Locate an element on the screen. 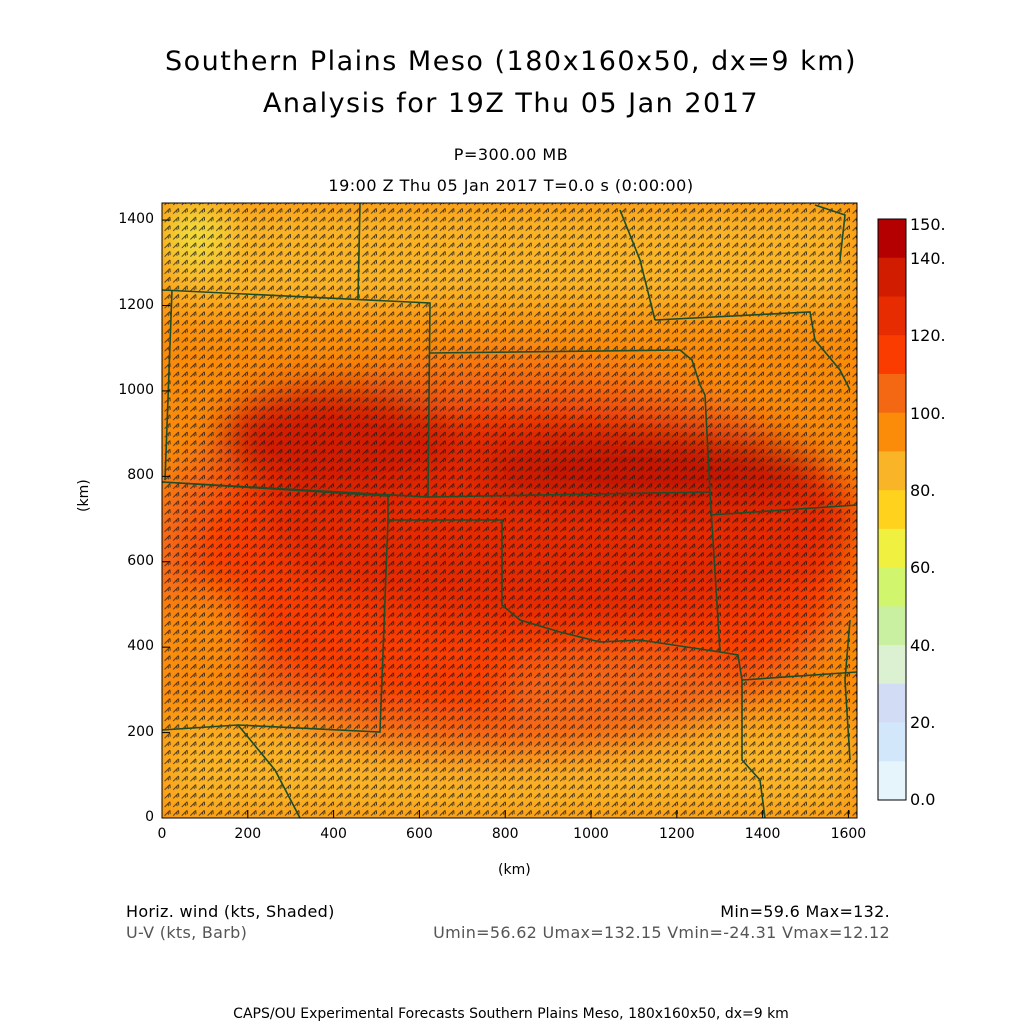 The height and width of the screenshot is (1022, 1022). y-axis-label: (km) is located at coordinates (84, 495).